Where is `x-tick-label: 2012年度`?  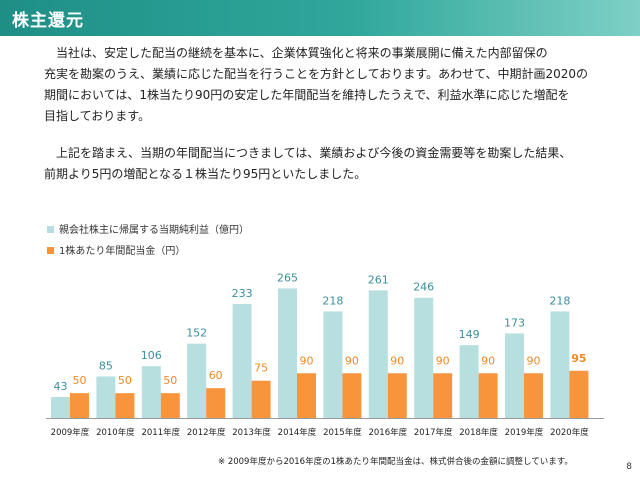 x-tick-label: 2012年度 is located at coordinates (206, 432).